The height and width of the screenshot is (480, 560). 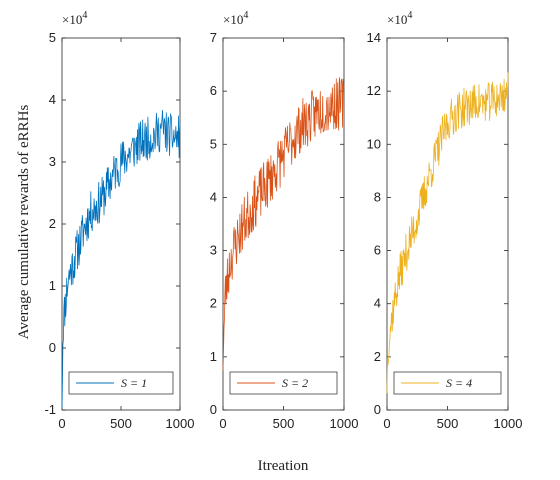 What do you see at coordinates (374, 143) in the screenshot?
I see `y-tick-label: 10` at bounding box center [374, 143].